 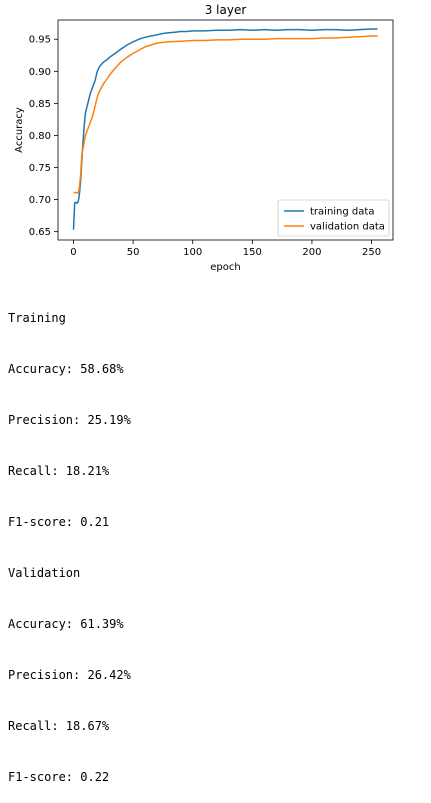 I want to click on series-line-validation-data, so click(x=225, y=114).